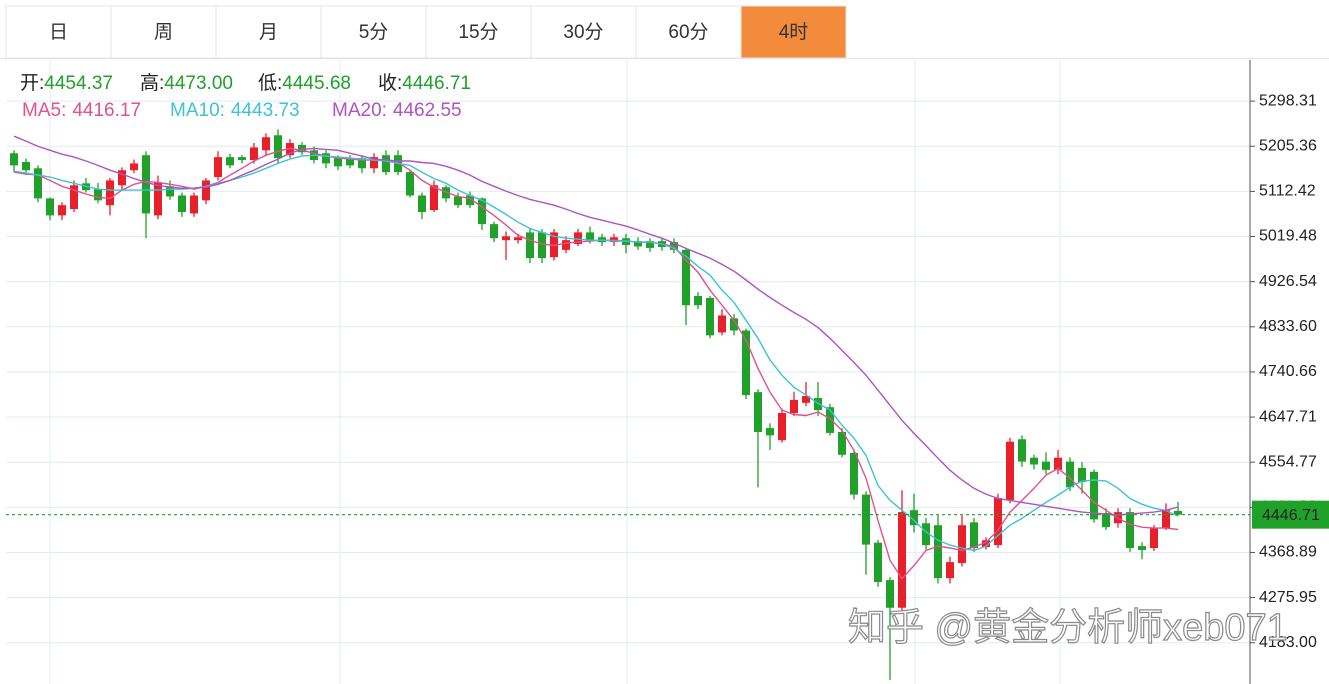 This screenshot has height=684, width=1329. Describe the element at coordinates (1288, 326) in the screenshot. I see `y-tick-label: 4833.60` at that location.